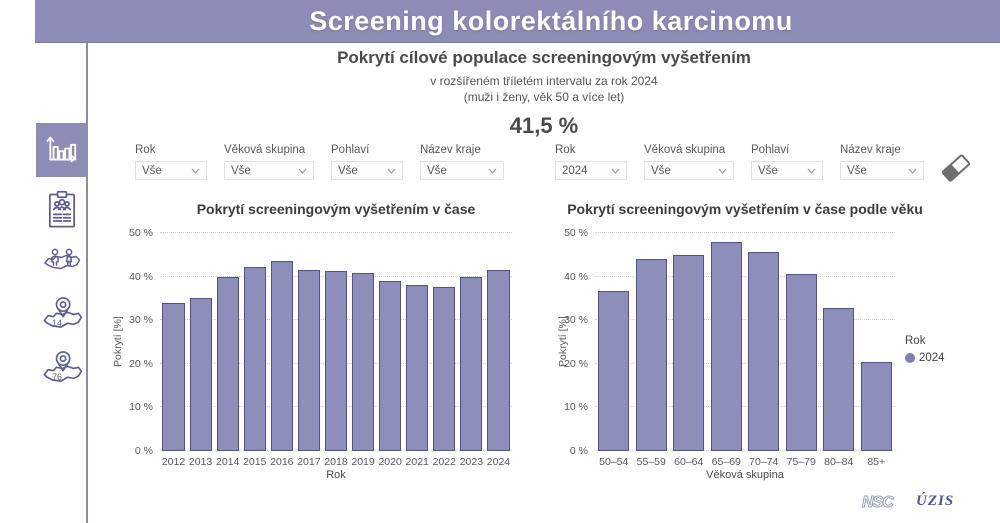  What do you see at coordinates (171, 170) in the screenshot?
I see `year-dropdown: Vše` at bounding box center [171, 170].